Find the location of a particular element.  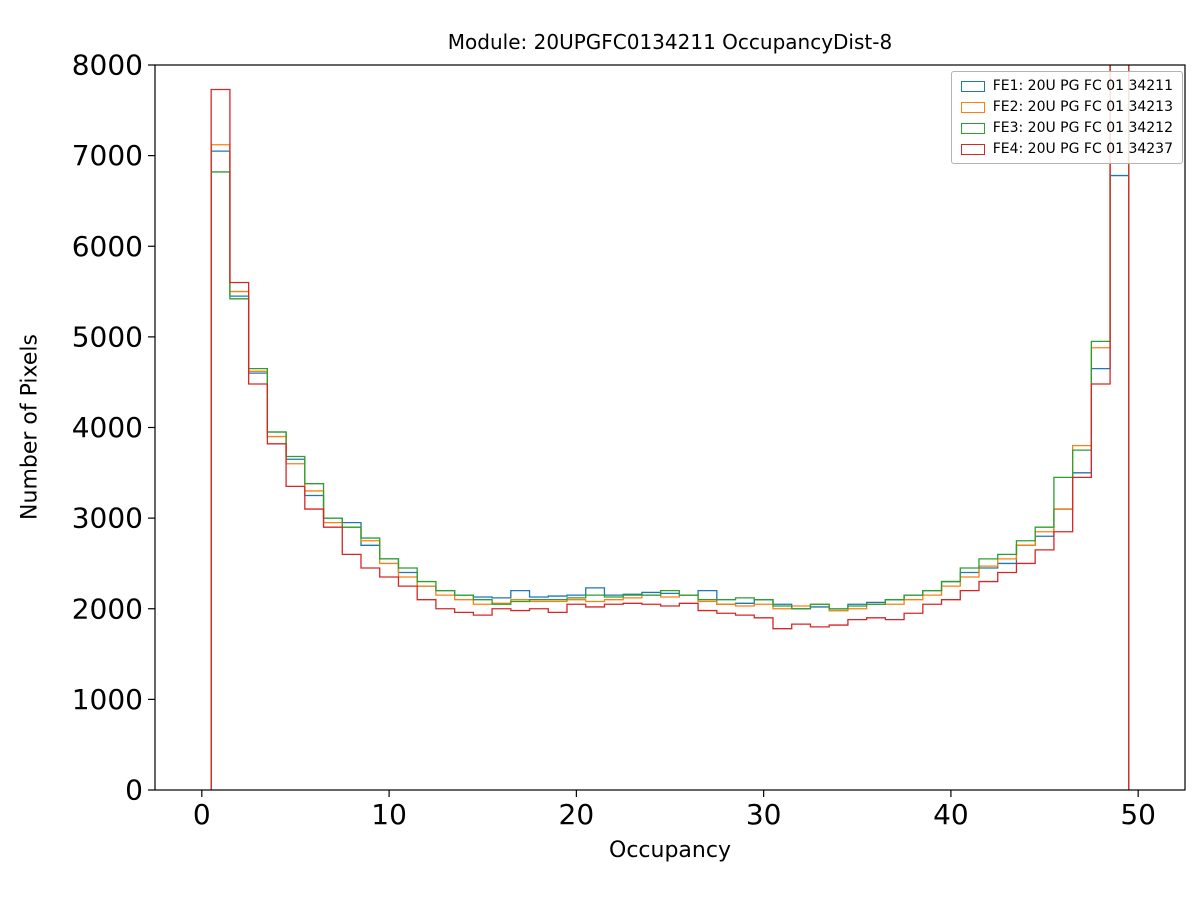

x-axis-label: Occupancy is located at coordinates (670, 850).